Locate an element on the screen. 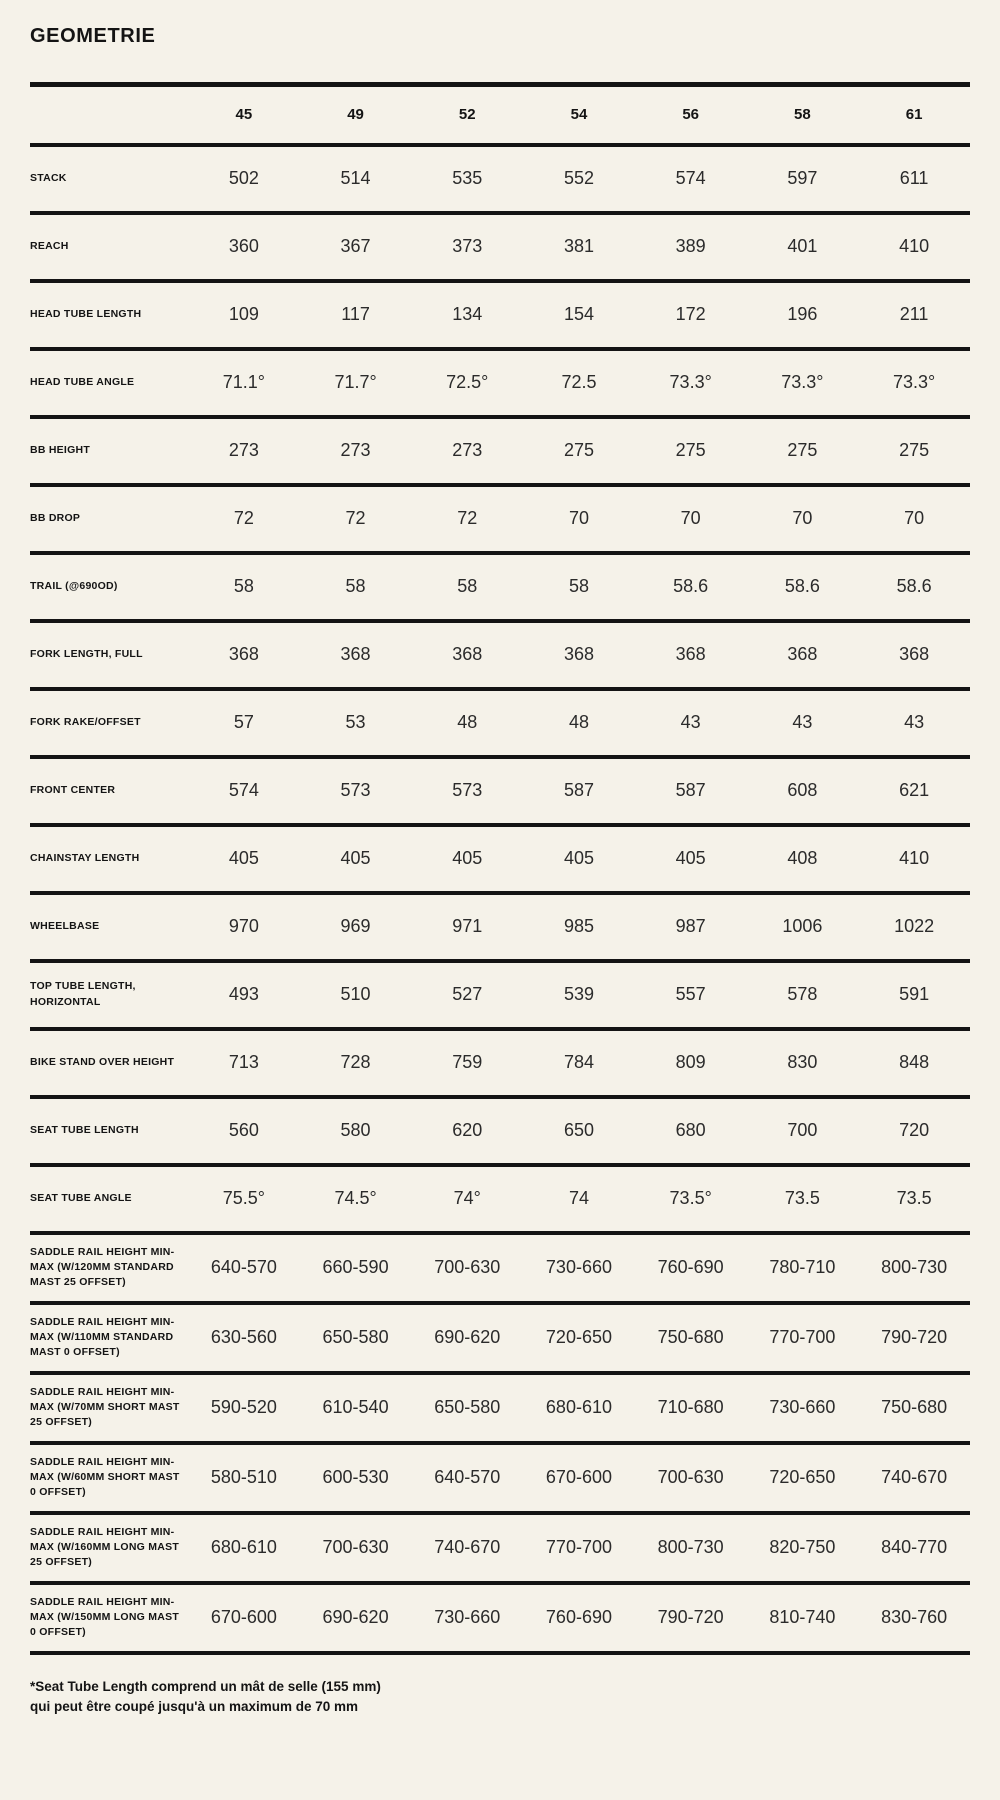 Image resolution: width=1000 pixels, height=1800 pixels. row-label: CHAINSTAY LENGTH is located at coordinates (85, 857).